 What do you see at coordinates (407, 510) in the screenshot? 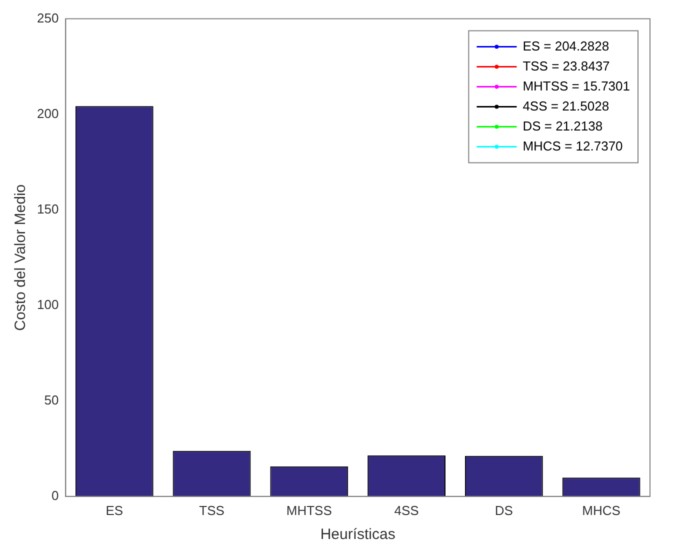
I see `x-tick-label: 4SS` at bounding box center [407, 510].